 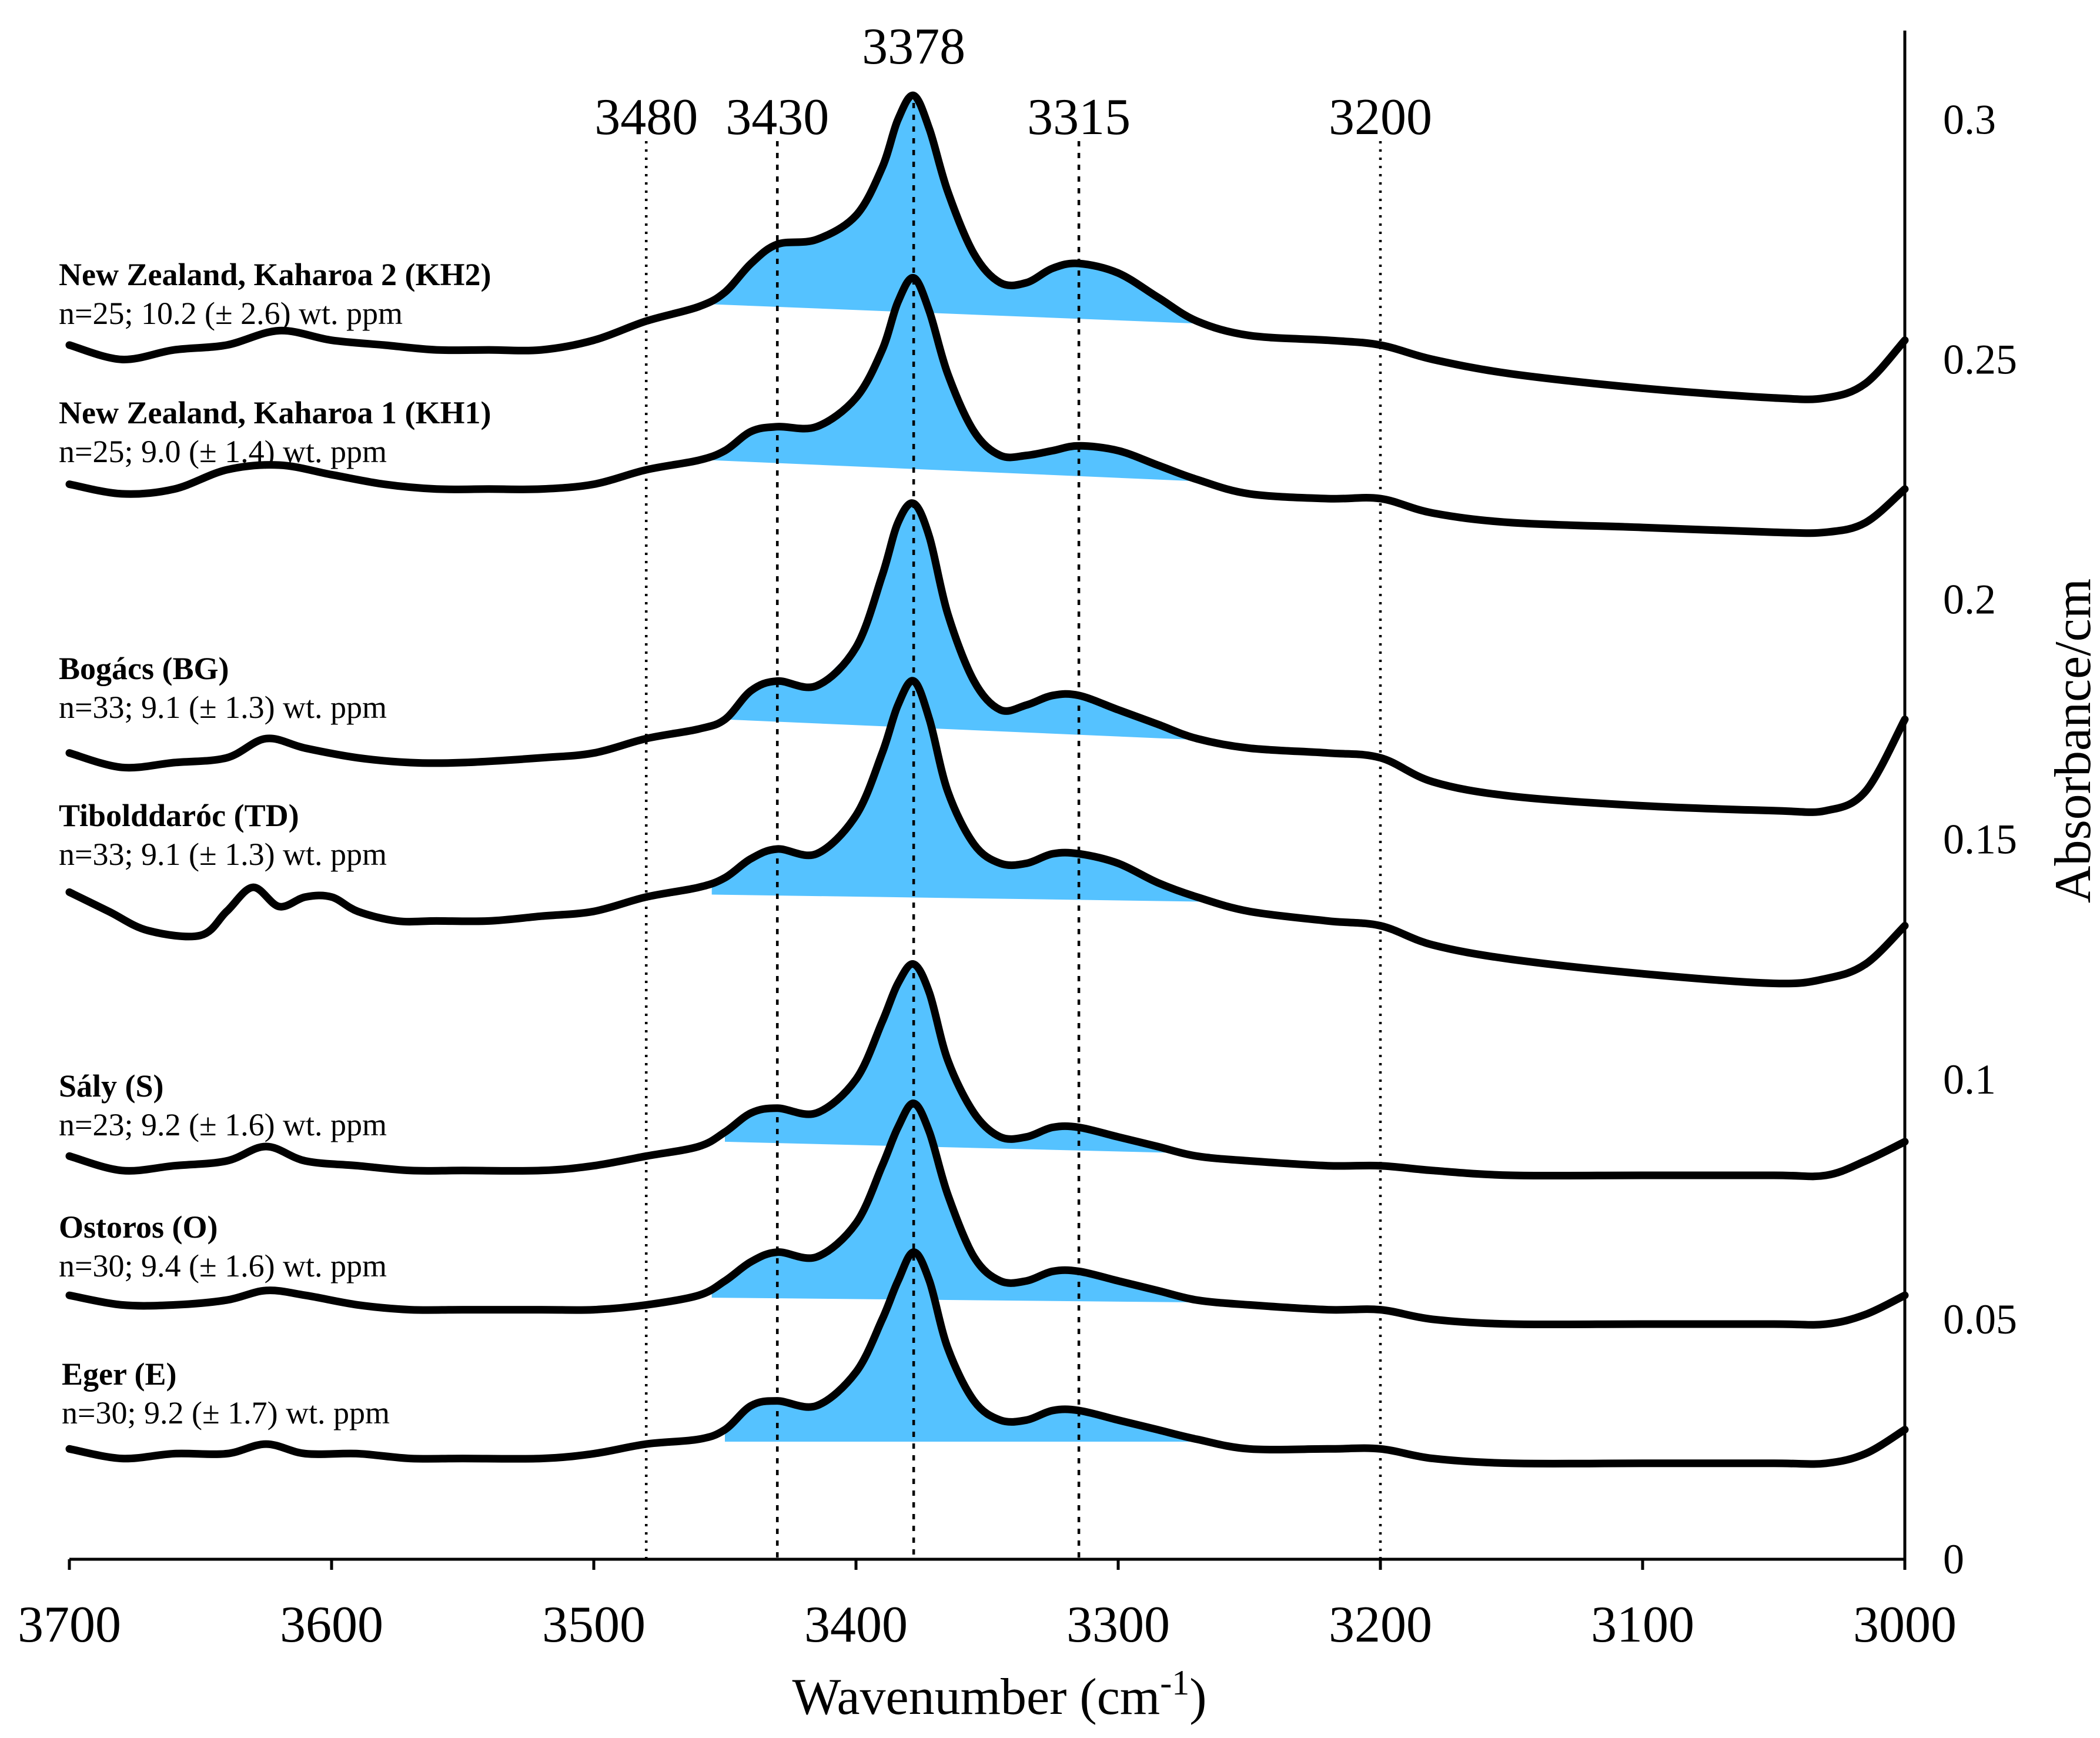 What do you see at coordinates (1980, 839) in the screenshot?
I see `y-tick-label: 0.15` at bounding box center [1980, 839].